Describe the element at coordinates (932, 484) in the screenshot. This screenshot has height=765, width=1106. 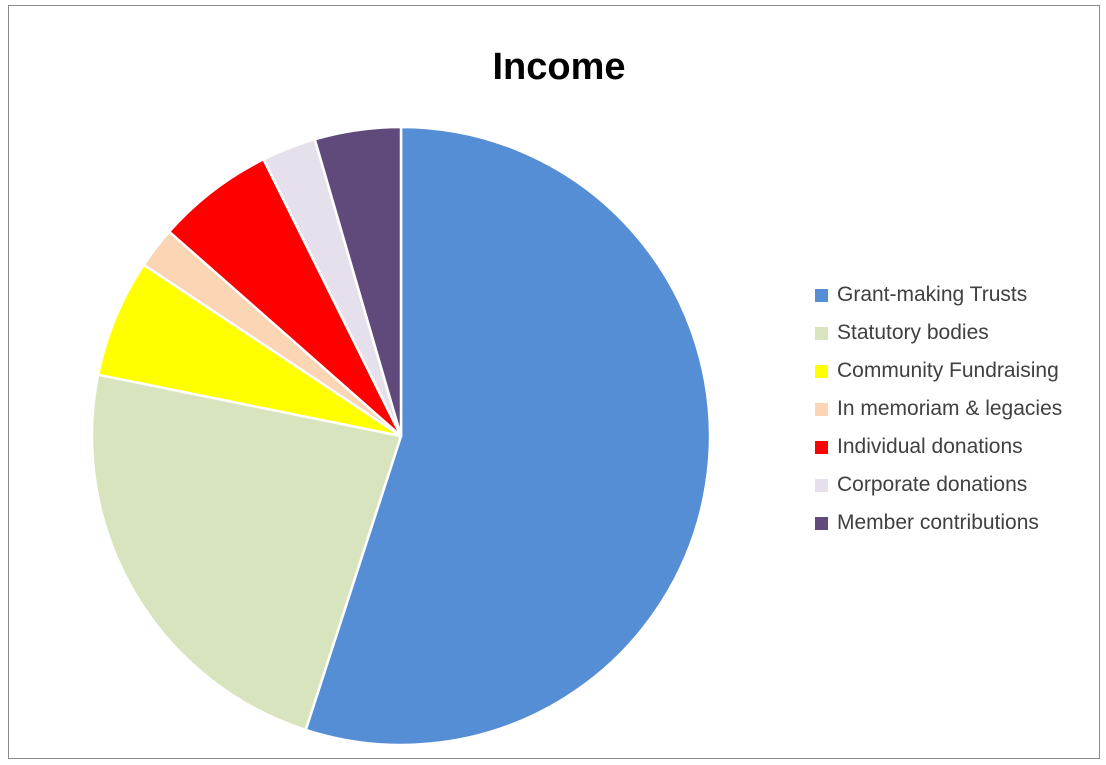
I see `legend-label: Corporate donations` at that location.